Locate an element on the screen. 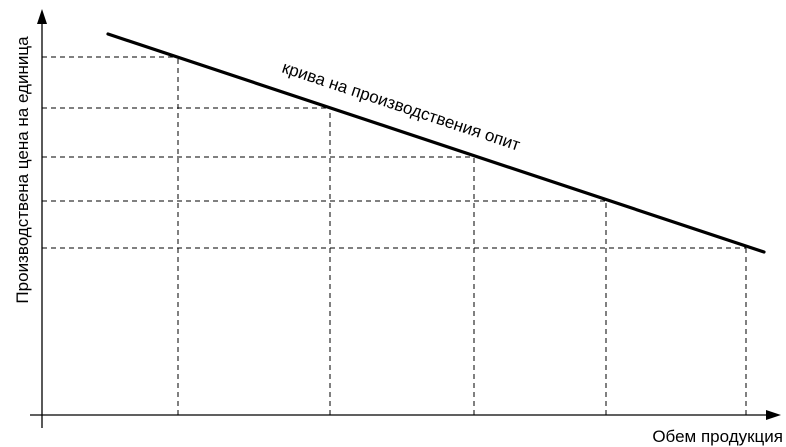  y-axis-label: Производствена цена на единица is located at coordinates (22, 170).